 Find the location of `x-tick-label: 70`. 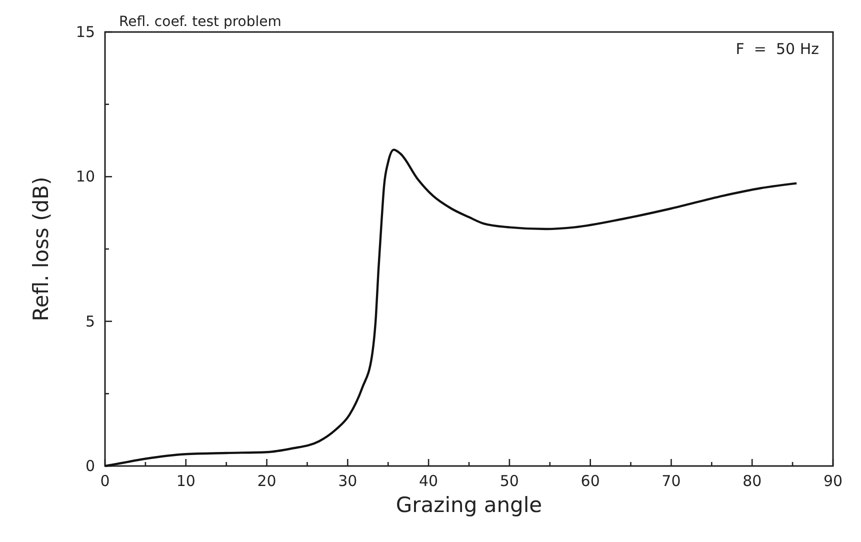

x-tick-label: 70 is located at coordinates (671, 481).